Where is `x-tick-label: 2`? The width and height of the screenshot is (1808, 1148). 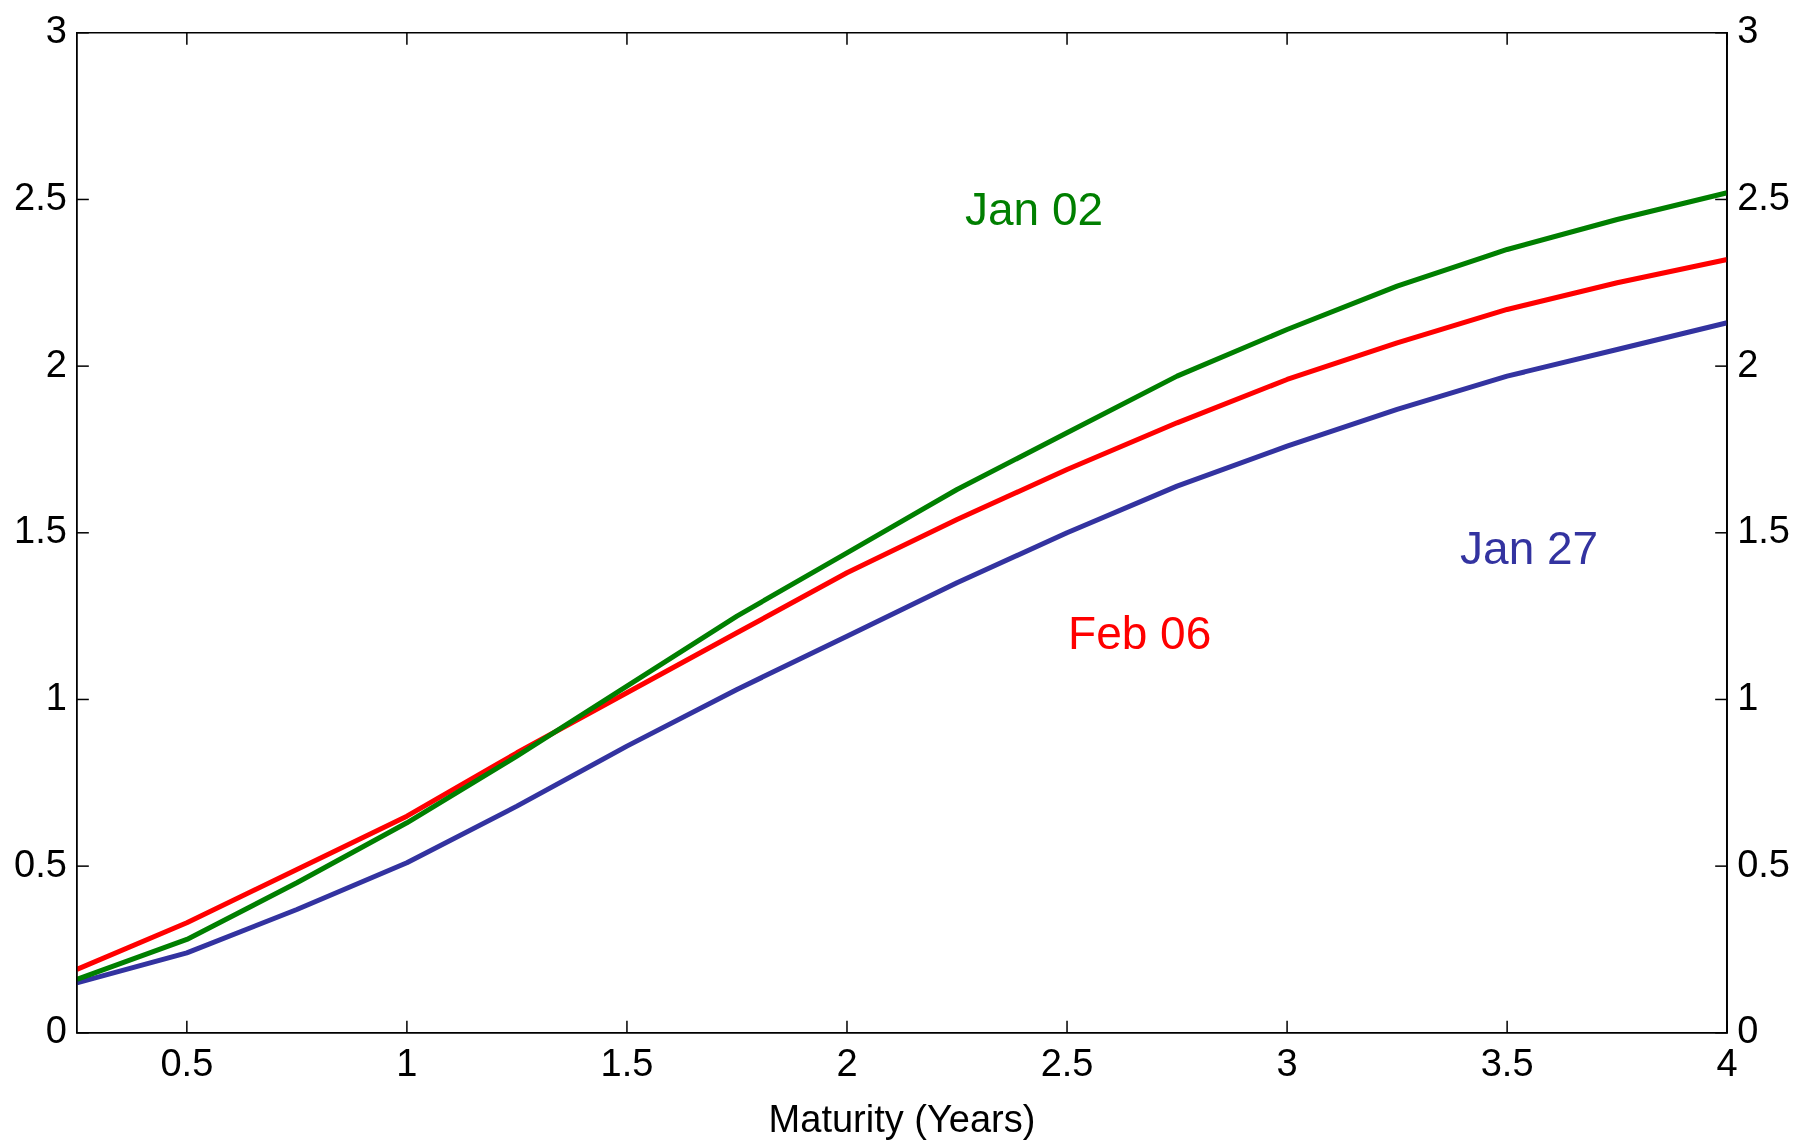
x-tick-label: 2 is located at coordinates (847, 1063).